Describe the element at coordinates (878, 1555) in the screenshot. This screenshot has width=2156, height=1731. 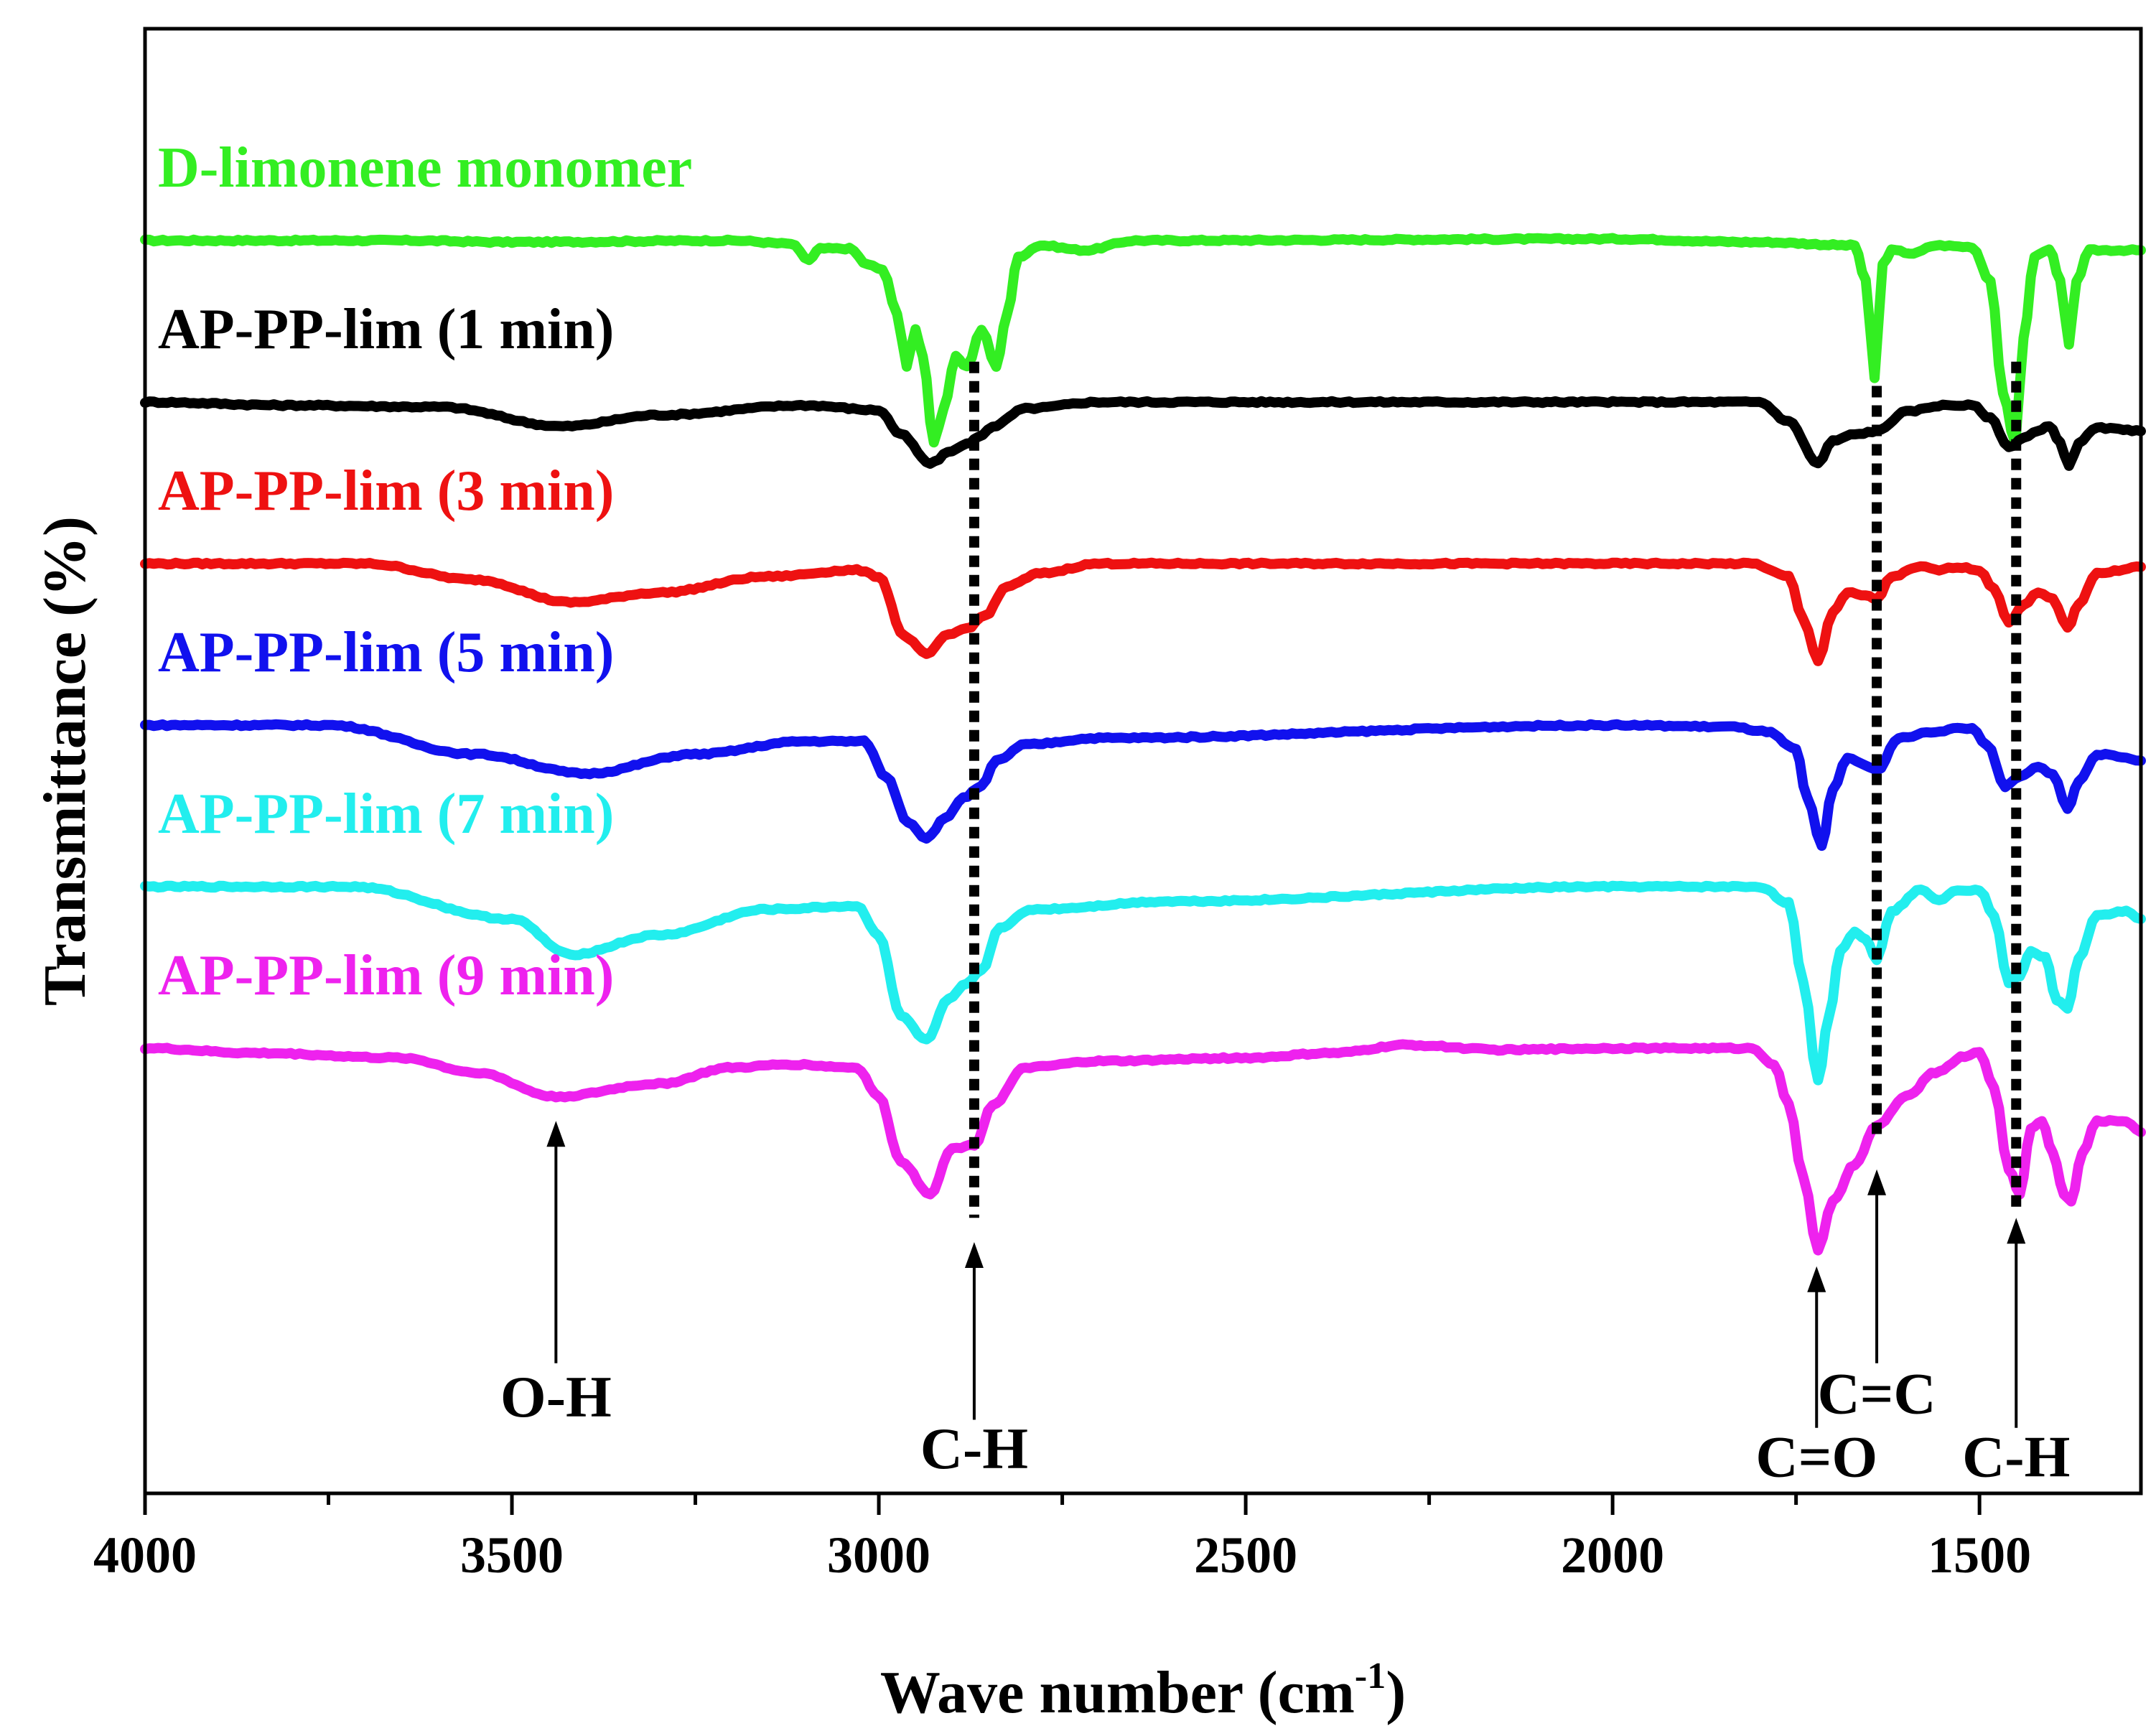
I see `x-tick-label-3000: 3000` at that location.